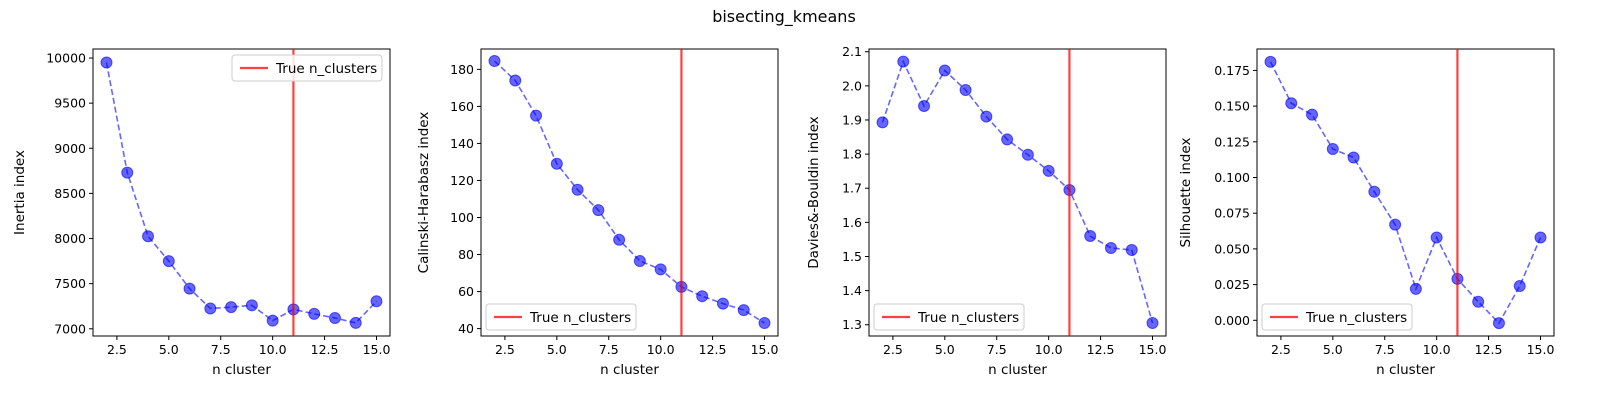  What do you see at coordinates (117, 349) in the screenshot?
I see `chart-0-x-tick-label: 2.5` at bounding box center [117, 349].